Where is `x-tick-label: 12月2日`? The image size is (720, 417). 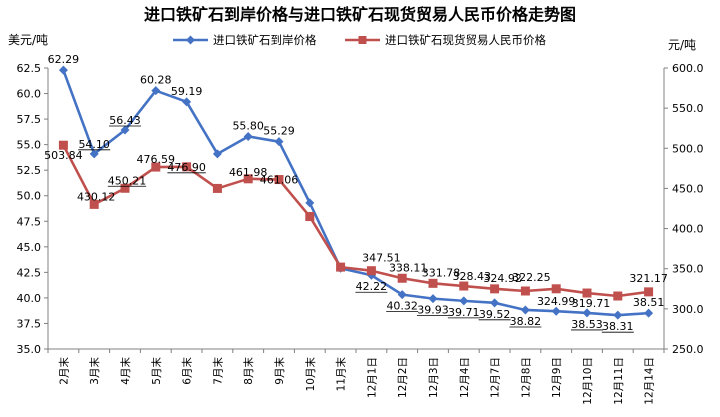
x-tick-label: 12月2日 is located at coordinates (403, 377).